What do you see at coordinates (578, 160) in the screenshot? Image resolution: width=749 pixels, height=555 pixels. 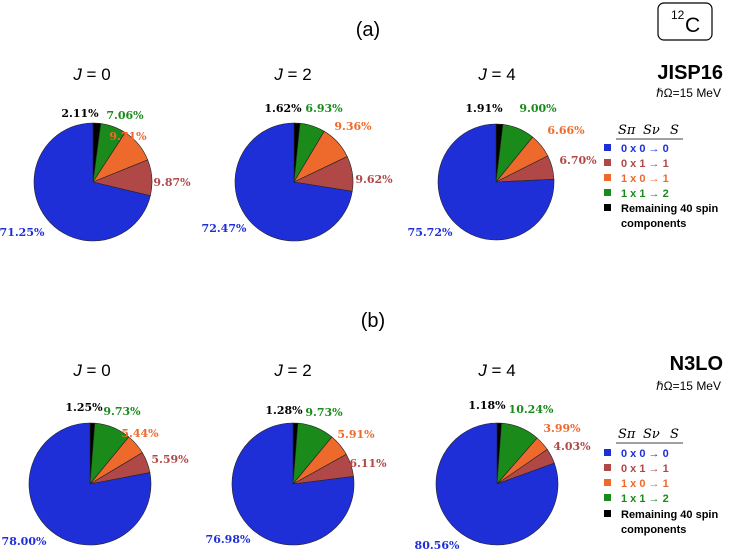 I see `pie-a2-label-ss01: 6.70%` at bounding box center [578, 160].